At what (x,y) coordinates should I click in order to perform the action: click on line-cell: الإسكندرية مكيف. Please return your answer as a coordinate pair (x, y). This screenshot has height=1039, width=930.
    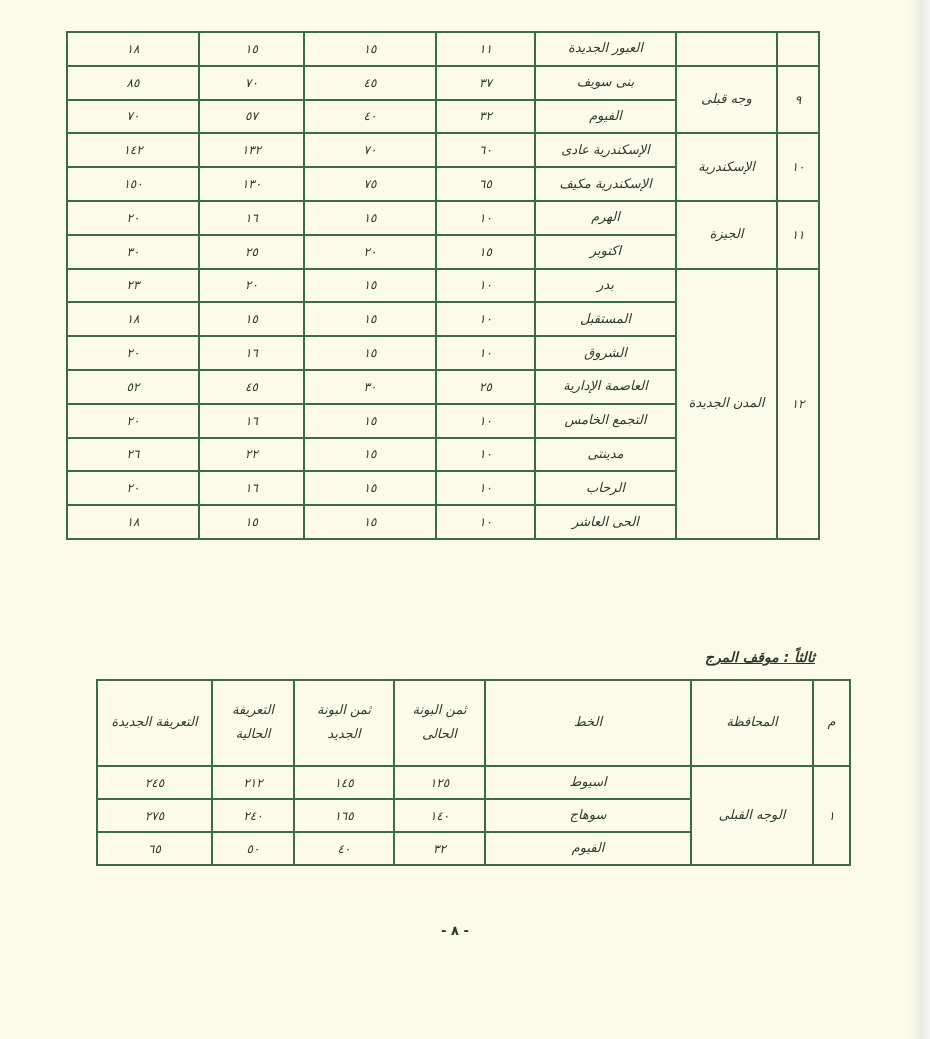
    Looking at the image, I should click on (605, 184).